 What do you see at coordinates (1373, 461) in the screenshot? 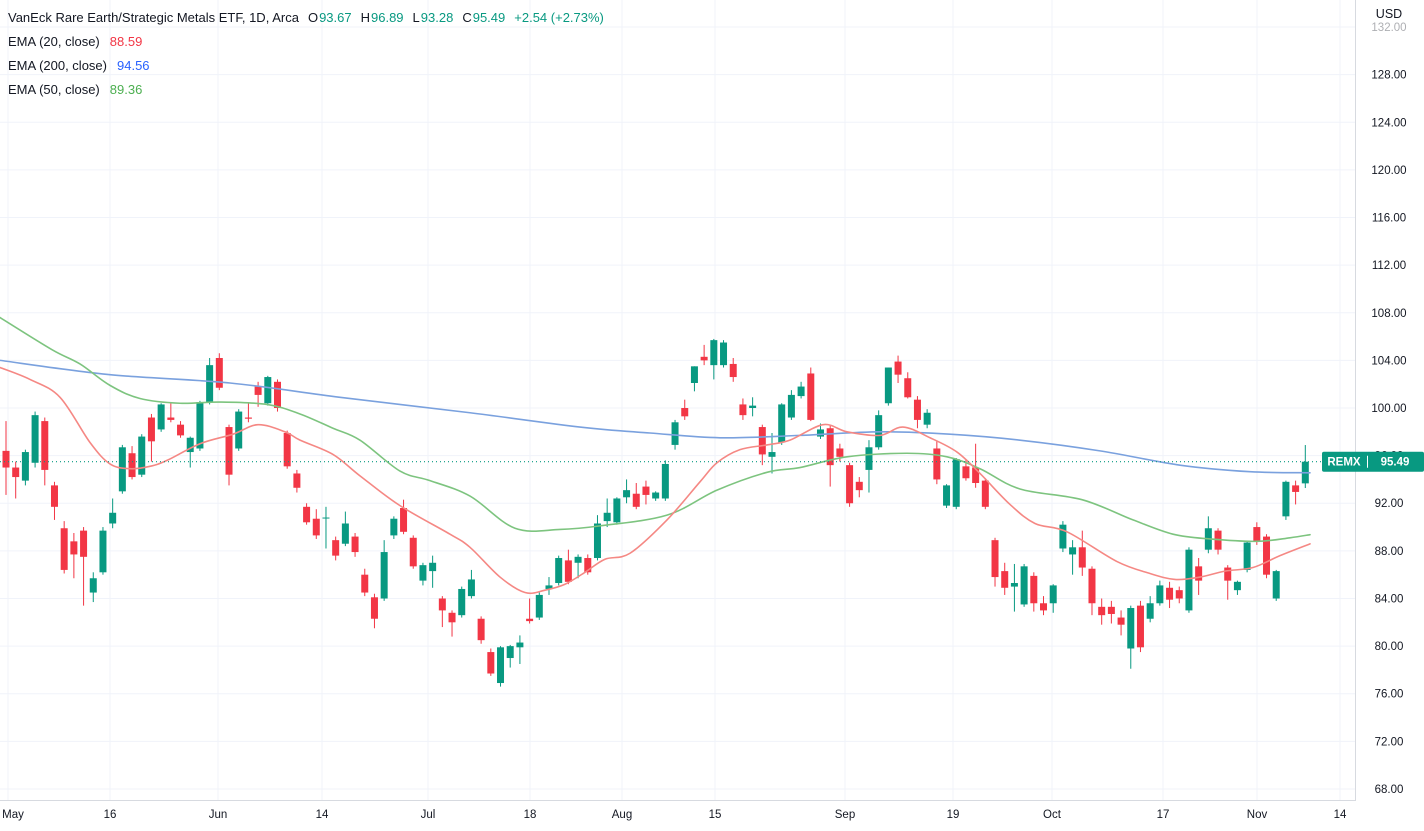
I see `last-price-label: REMX 95.49` at bounding box center [1373, 461].